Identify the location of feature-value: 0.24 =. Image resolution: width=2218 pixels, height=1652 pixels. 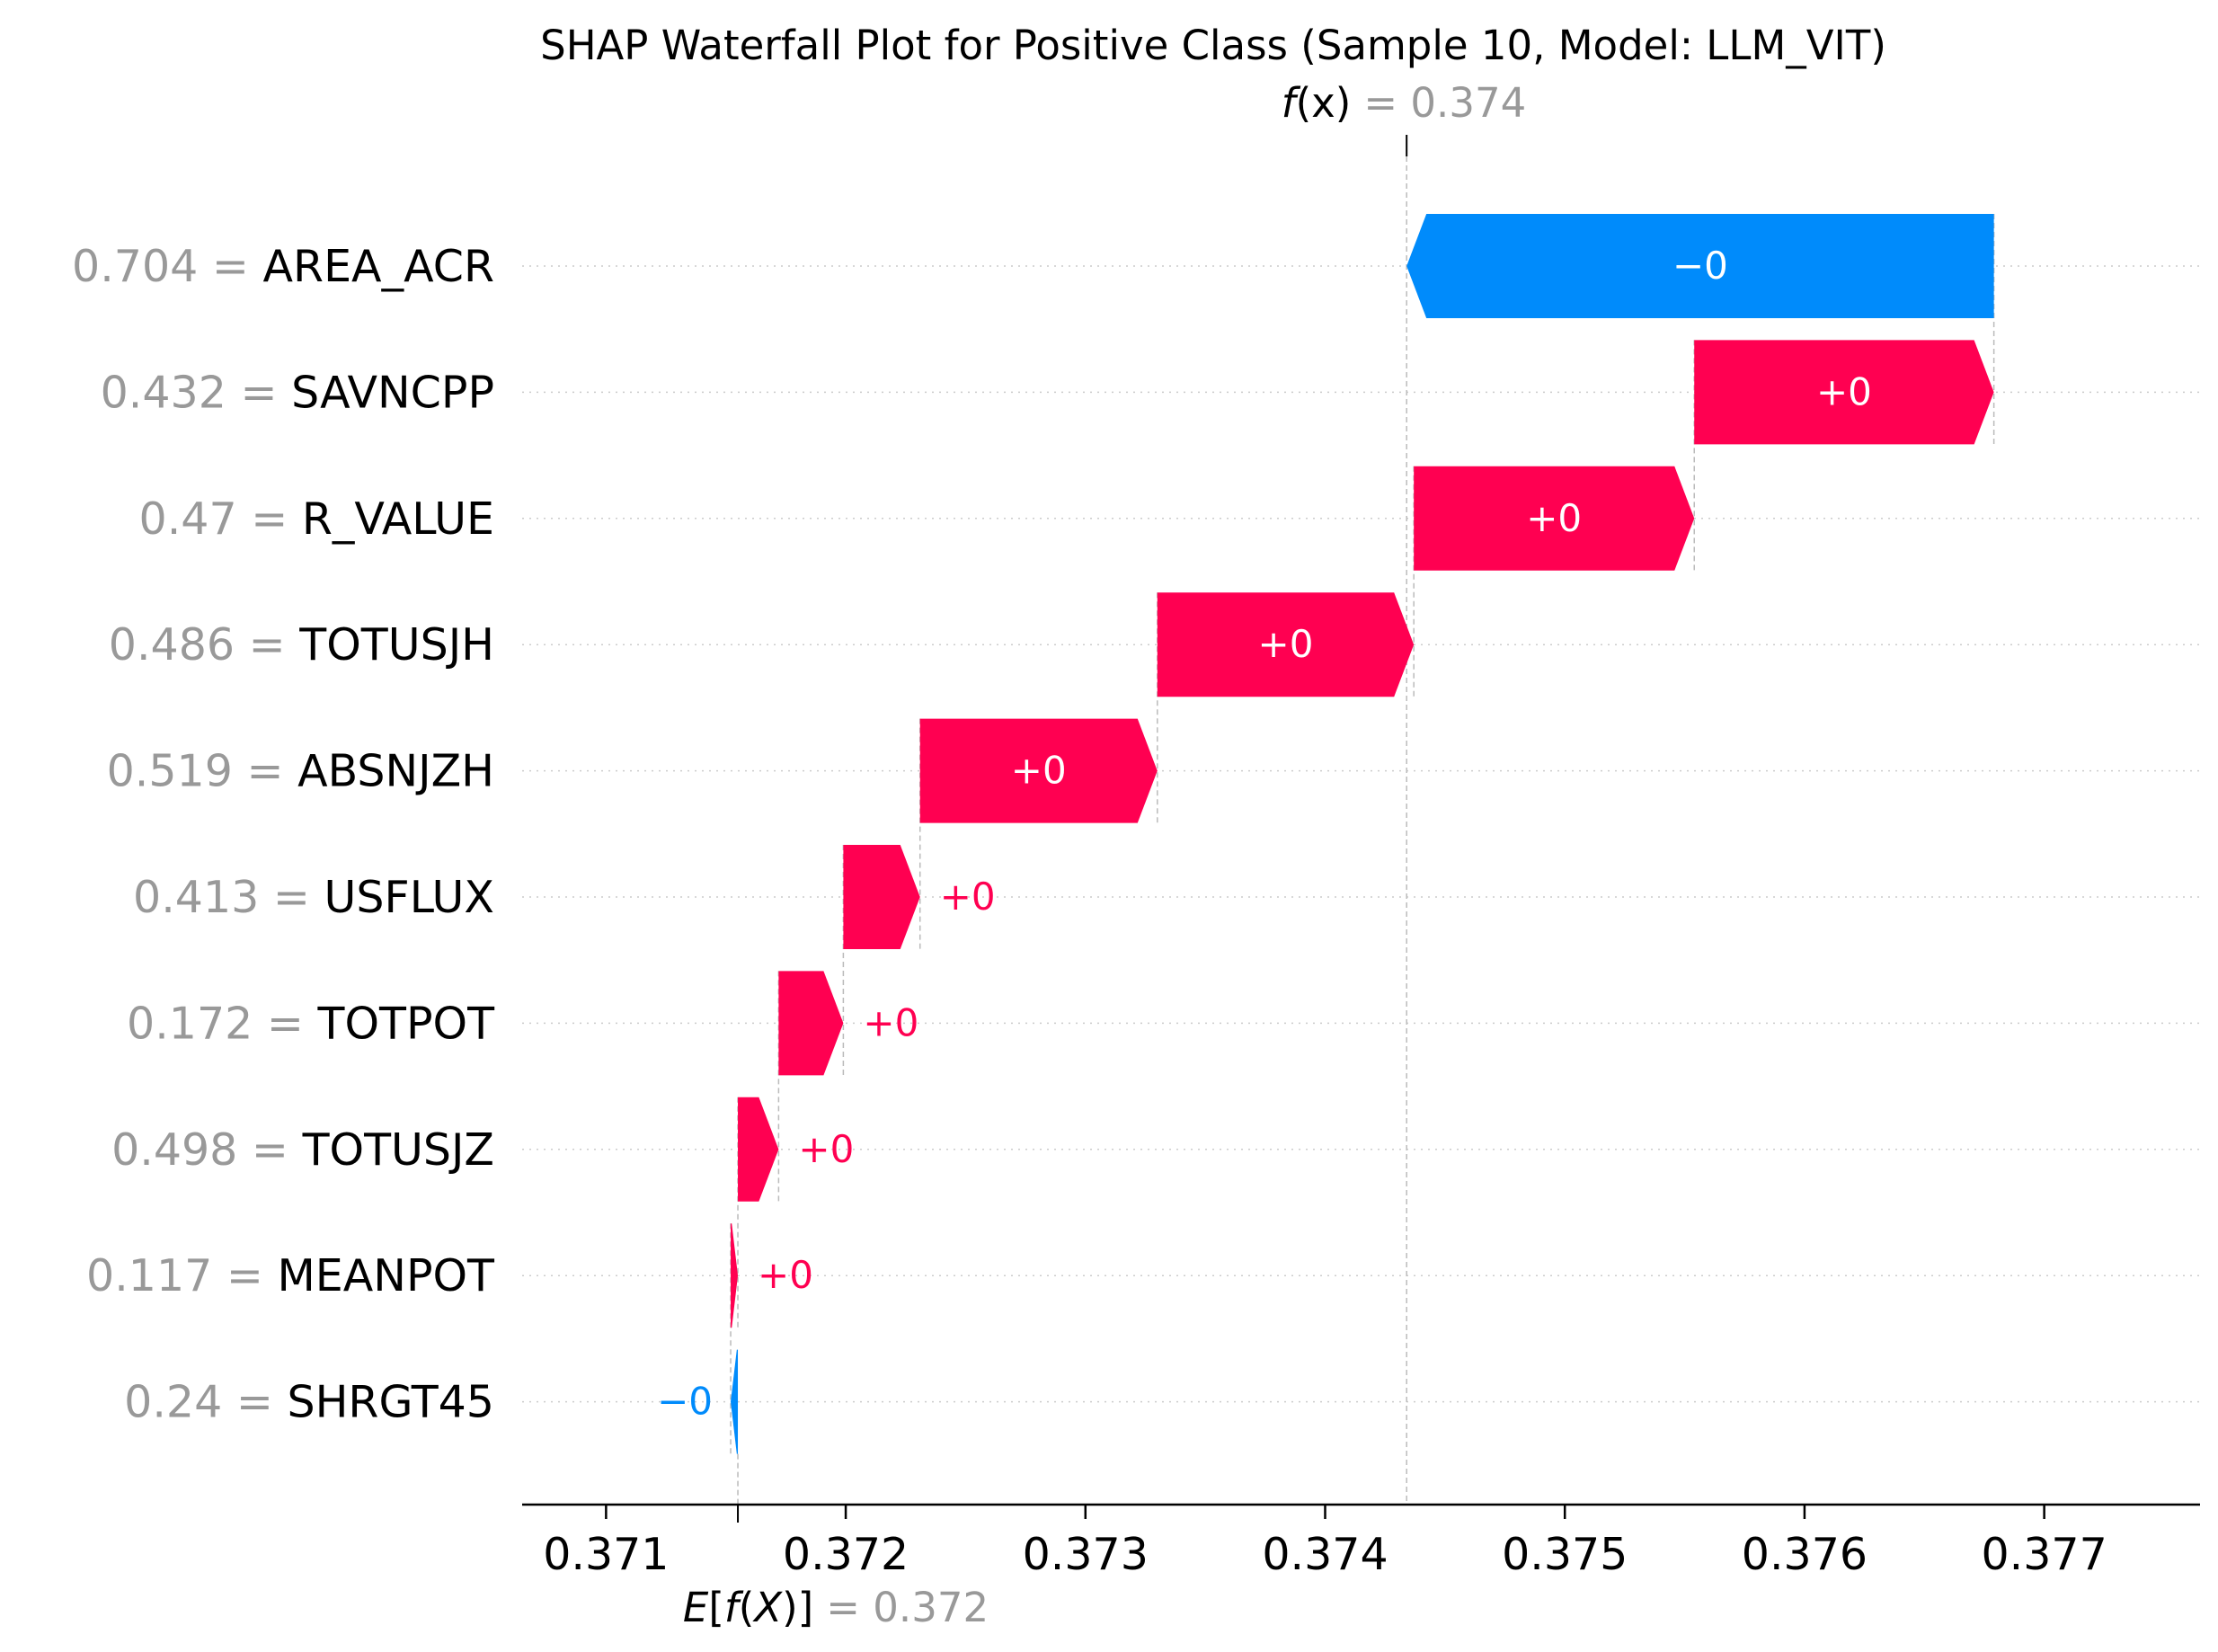
(206, 1402).